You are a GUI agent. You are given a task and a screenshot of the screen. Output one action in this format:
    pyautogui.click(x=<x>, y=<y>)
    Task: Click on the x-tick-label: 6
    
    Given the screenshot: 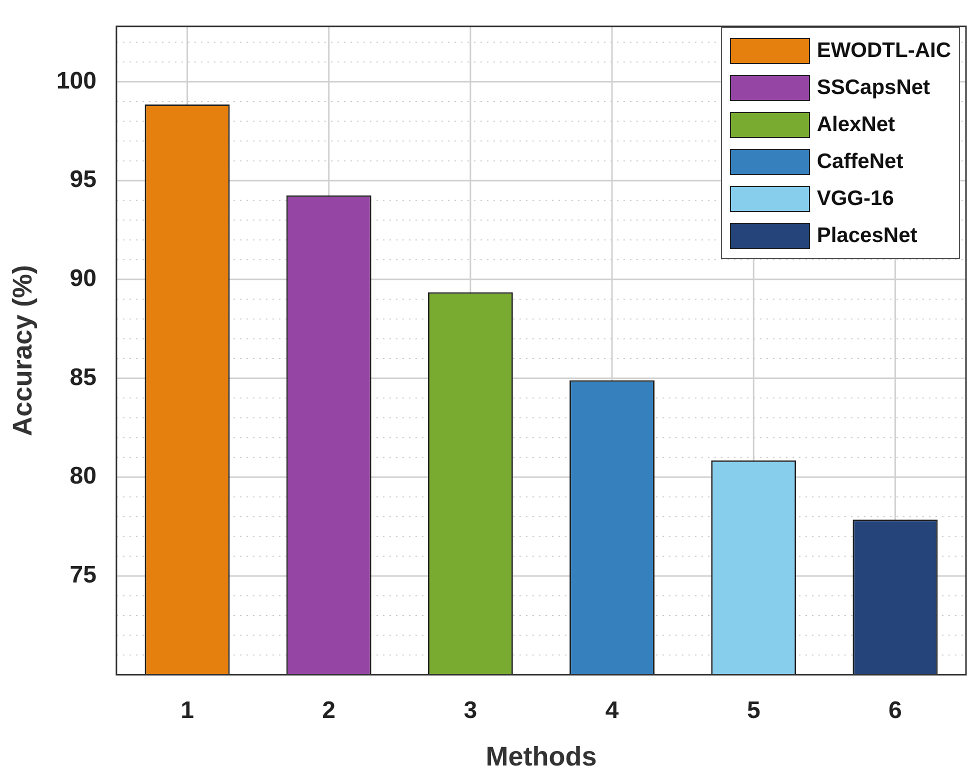 What is the action you would take?
    pyautogui.click(x=895, y=710)
    